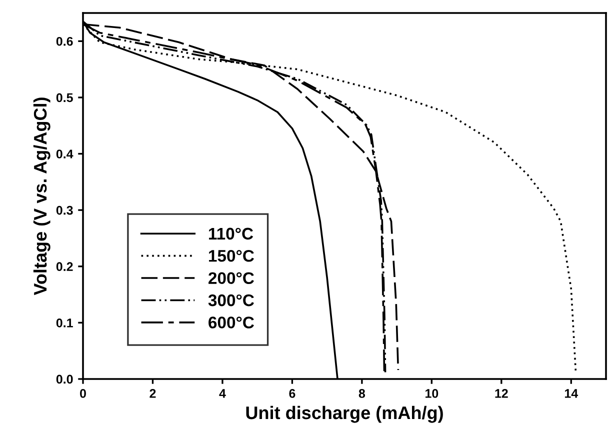 The image size is (609, 446). Describe the element at coordinates (231, 322) in the screenshot. I see `legend-label: 600°C` at that location.